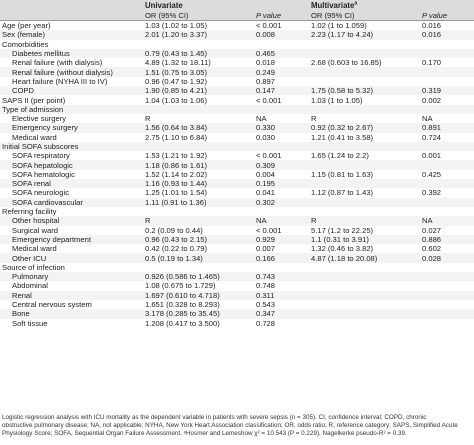 Image resolution: width=474 pixels, height=445 pixels. I want to click on row-label: Pulmonary, so click(71, 277).